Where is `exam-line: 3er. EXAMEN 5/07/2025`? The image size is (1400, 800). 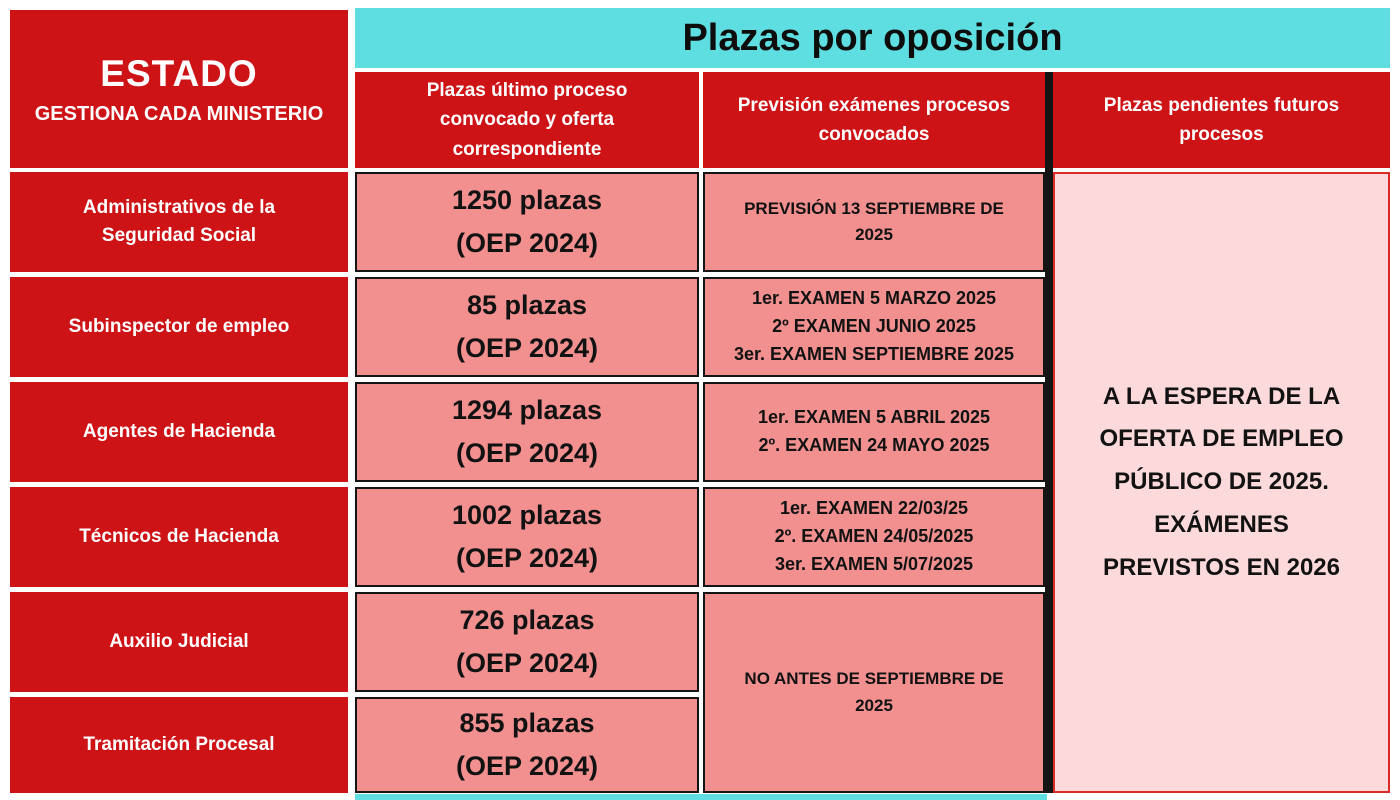 exam-line: 3er. EXAMEN 5/07/2025 is located at coordinates (874, 563).